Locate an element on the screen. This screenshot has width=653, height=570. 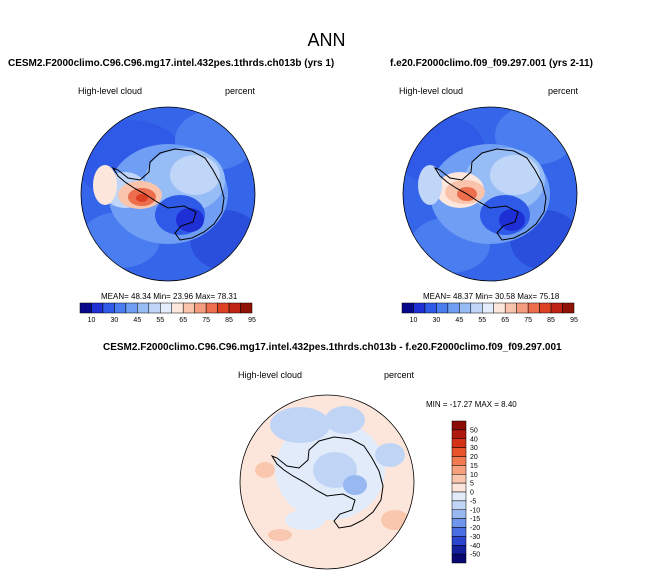
panel3-stats: MIN = -17.27 MAX = 8.40 is located at coordinates (471, 404).